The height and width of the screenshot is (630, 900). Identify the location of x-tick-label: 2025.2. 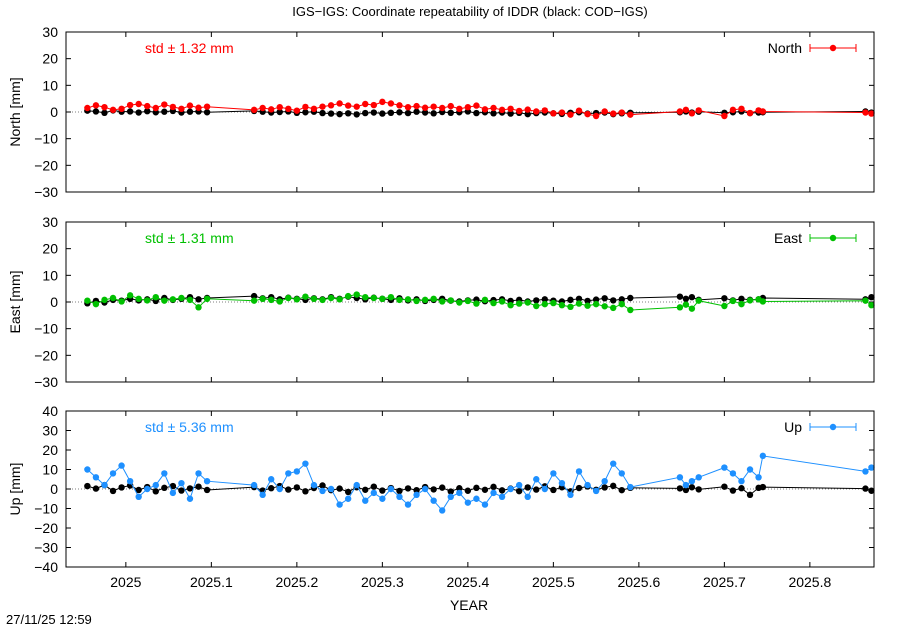
(296, 582).